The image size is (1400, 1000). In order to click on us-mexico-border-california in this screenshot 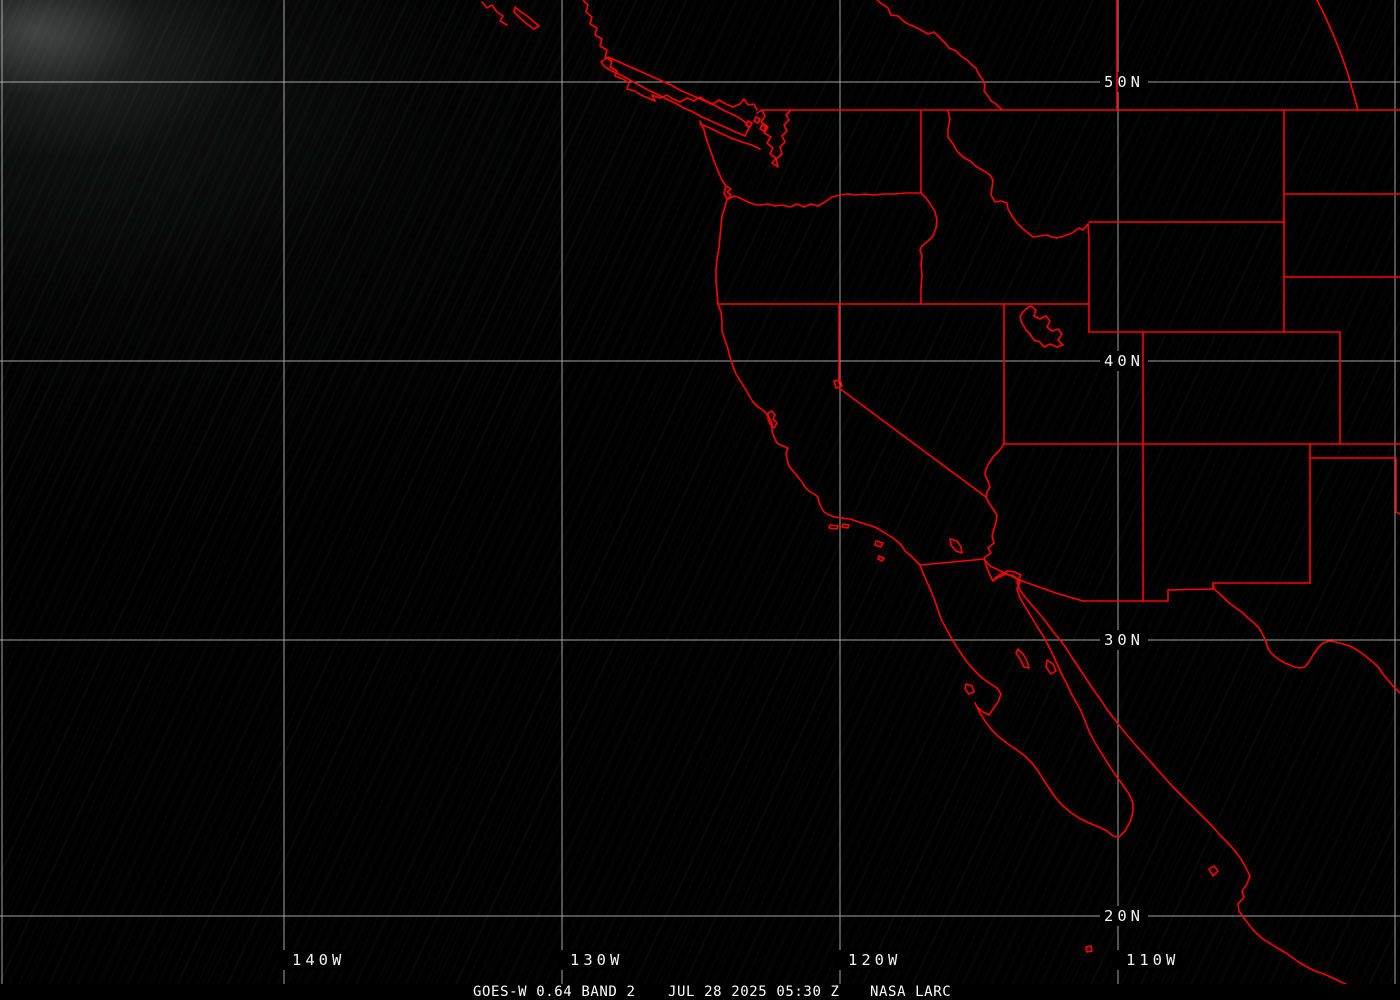, I will do `click(952, 562)`.